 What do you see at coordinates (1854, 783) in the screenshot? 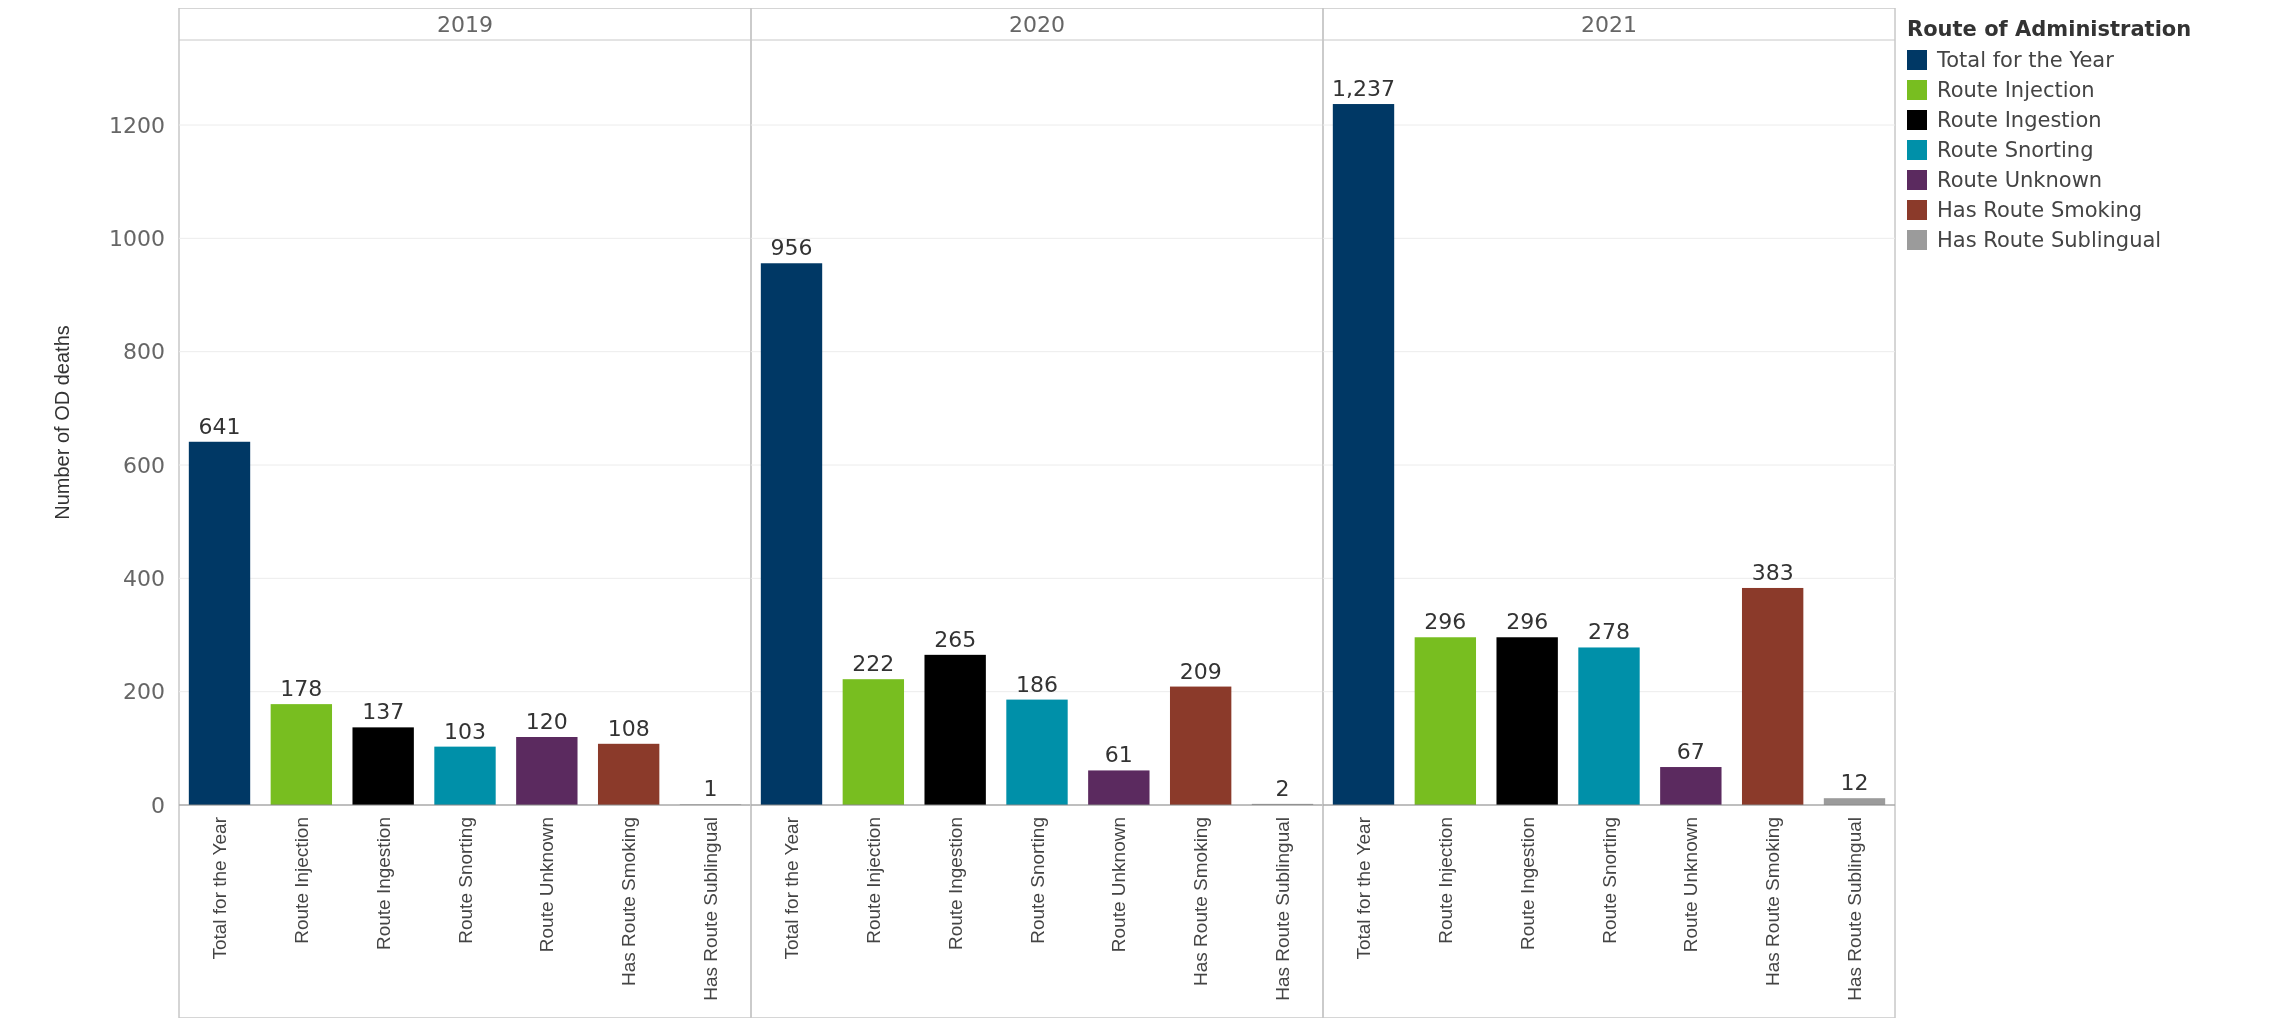
I see `data-label: 12` at bounding box center [1854, 783].